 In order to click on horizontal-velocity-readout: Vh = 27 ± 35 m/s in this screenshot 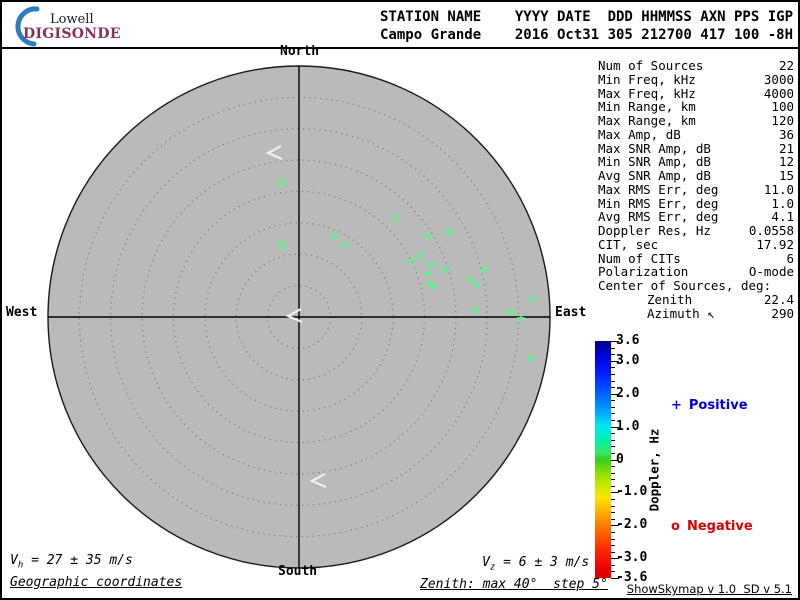, I will do `click(71, 562)`.